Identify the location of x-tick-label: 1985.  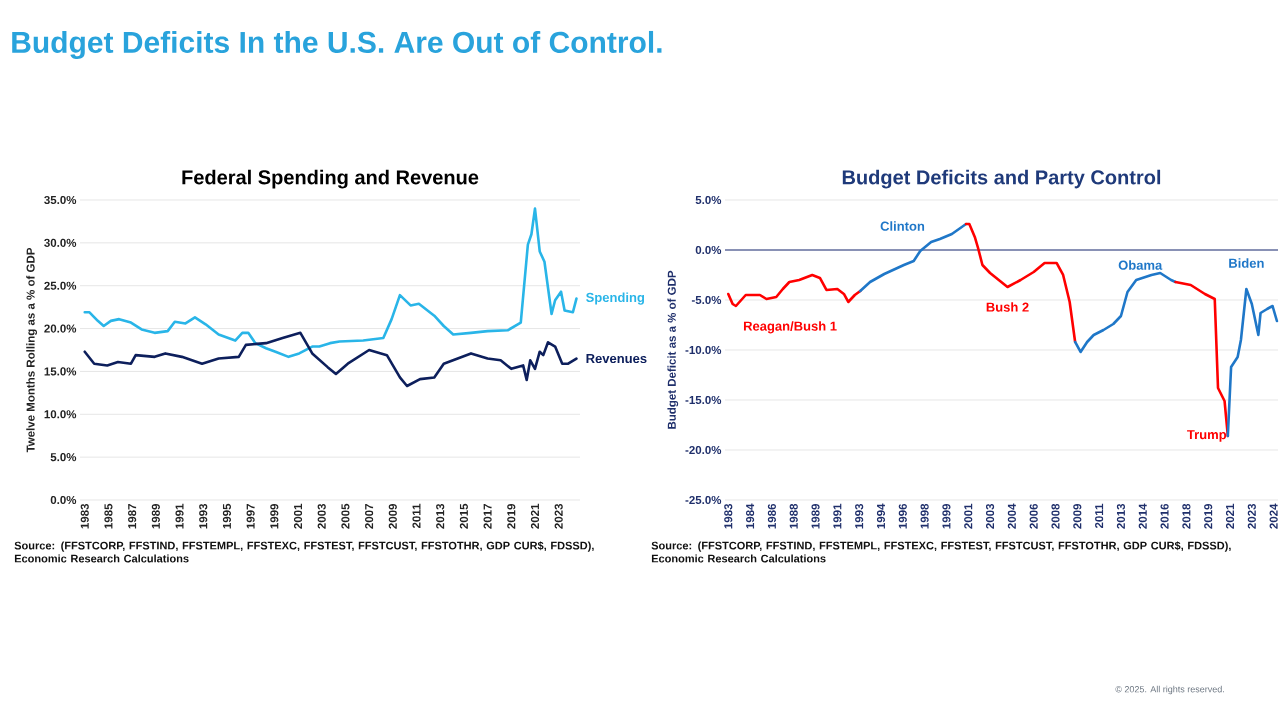
(108, 516).